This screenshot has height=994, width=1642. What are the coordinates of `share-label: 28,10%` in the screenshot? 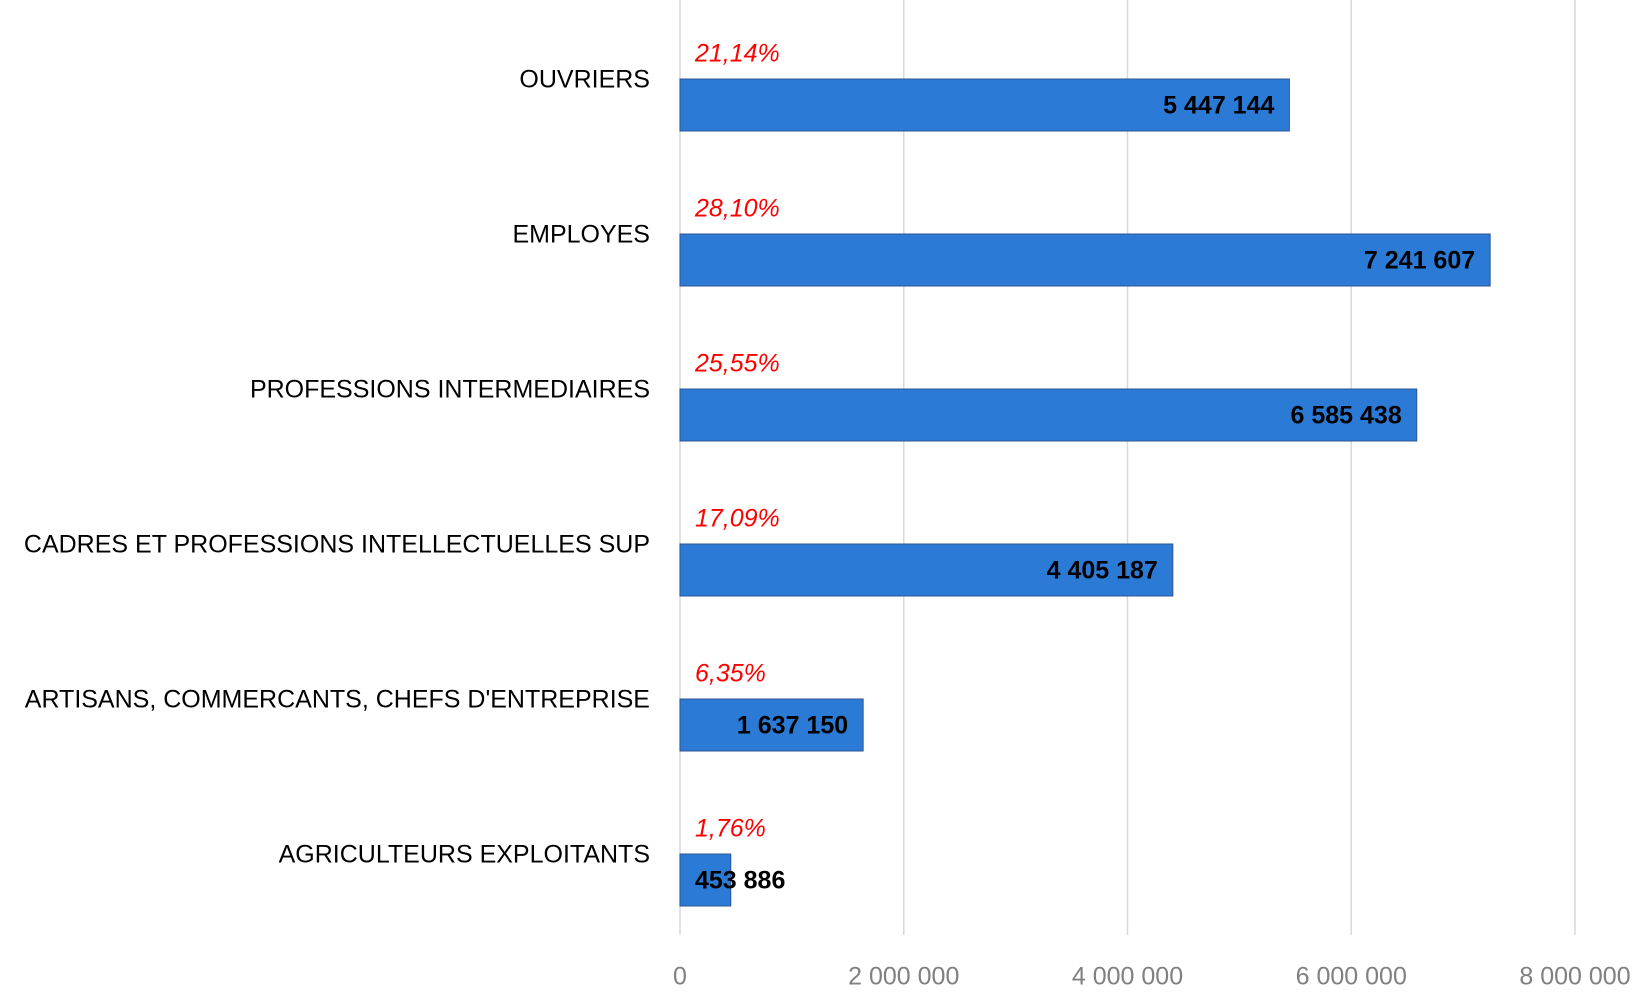 It's located at (737, 209).